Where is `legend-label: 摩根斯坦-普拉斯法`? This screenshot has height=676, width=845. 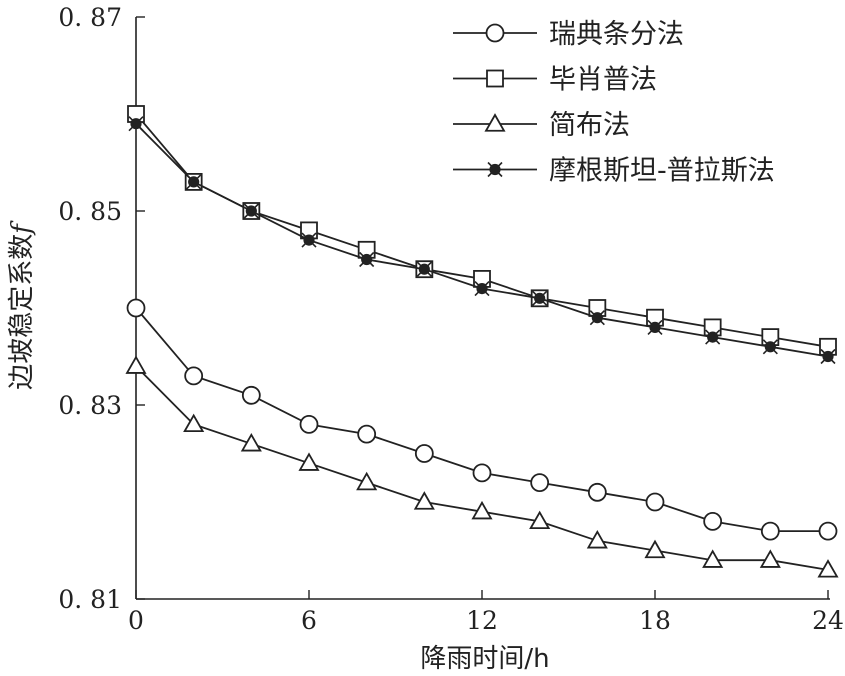
legend-label: 摩根斯坦-普拉斯法 is located at coordinates (662, 171).